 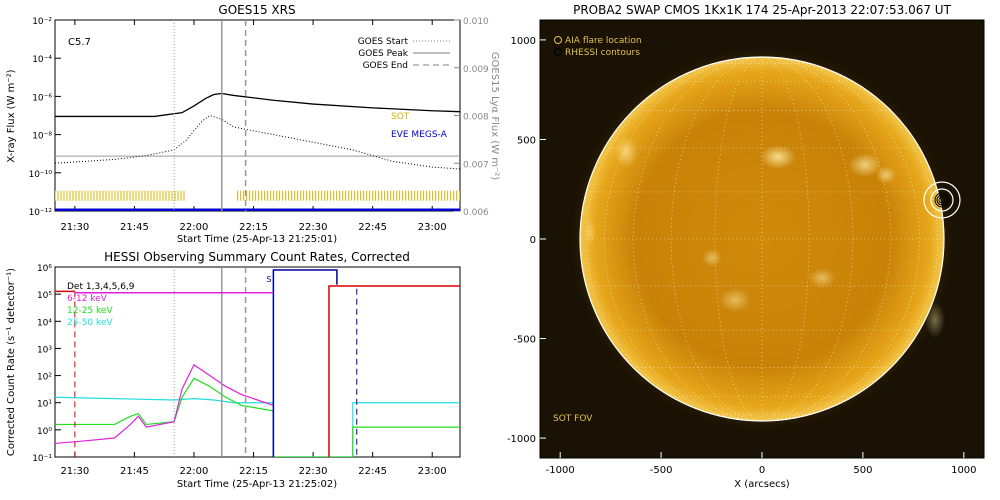 What do you see at coordinates (46, 364) in the screenshot?
I see `hessi-y-axis: 10⁻¹ 10⁰ 10¹ 10² 10³ 10⁴ 10⁵ 10⁶` at bounding box center [46, 364].